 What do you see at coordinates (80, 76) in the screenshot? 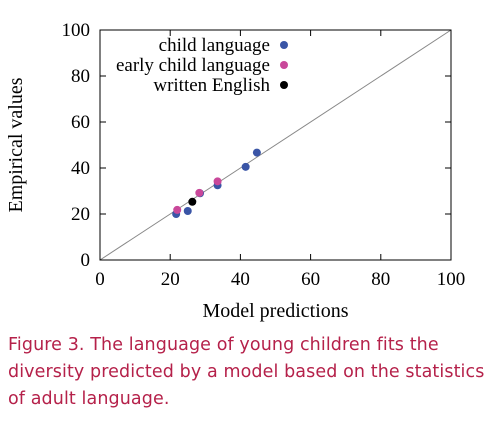
I see `y-tick-label: 80` at bounding box center [80, 76].